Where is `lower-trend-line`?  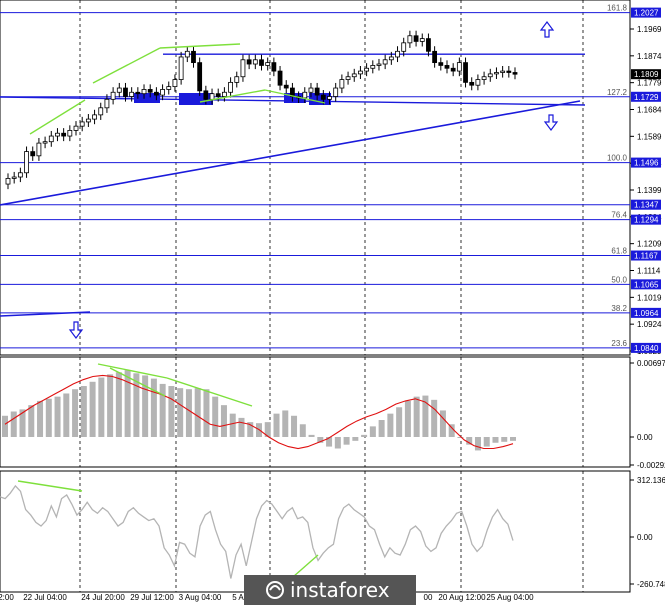 lower-trend-line is located at coordinates (45, 314).